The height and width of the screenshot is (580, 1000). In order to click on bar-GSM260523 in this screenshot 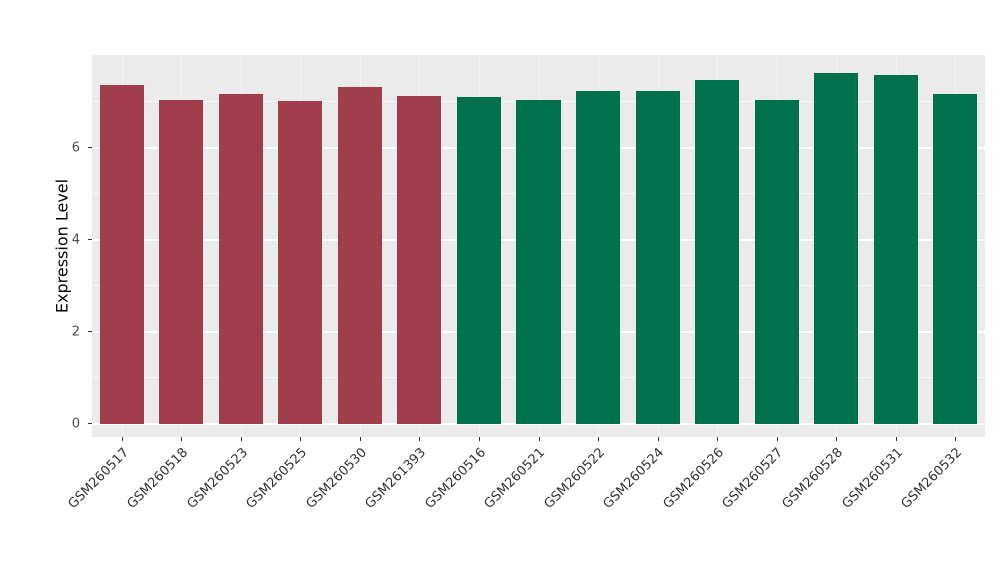, I will do `click(240, 259)`.